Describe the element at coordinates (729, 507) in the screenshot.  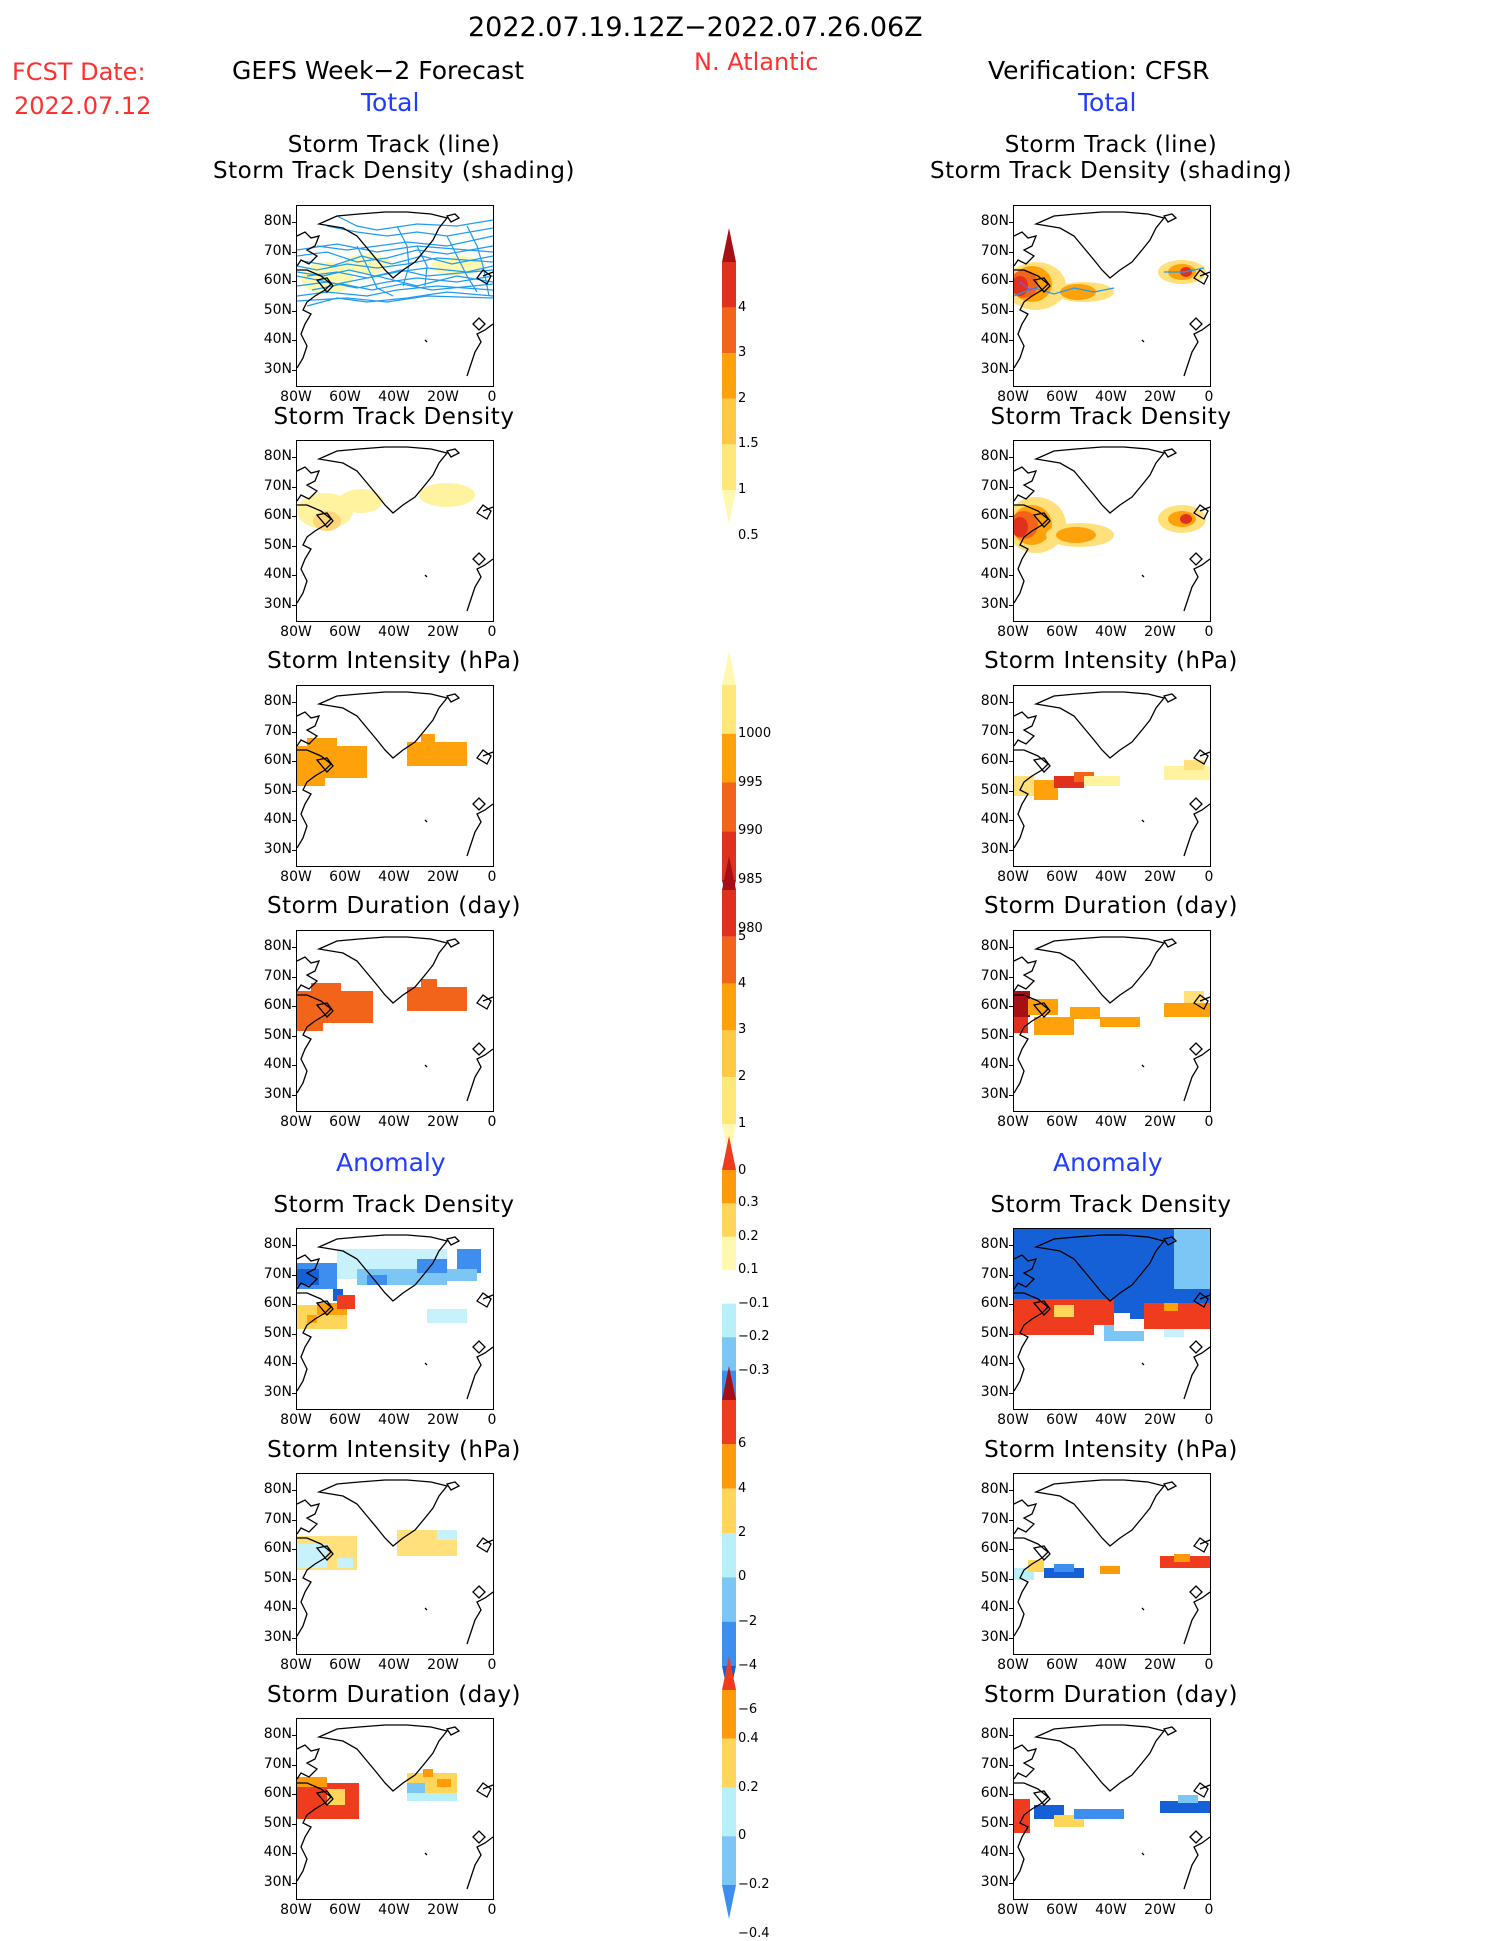
I see `colorbar-bottom-arrow` at that location.